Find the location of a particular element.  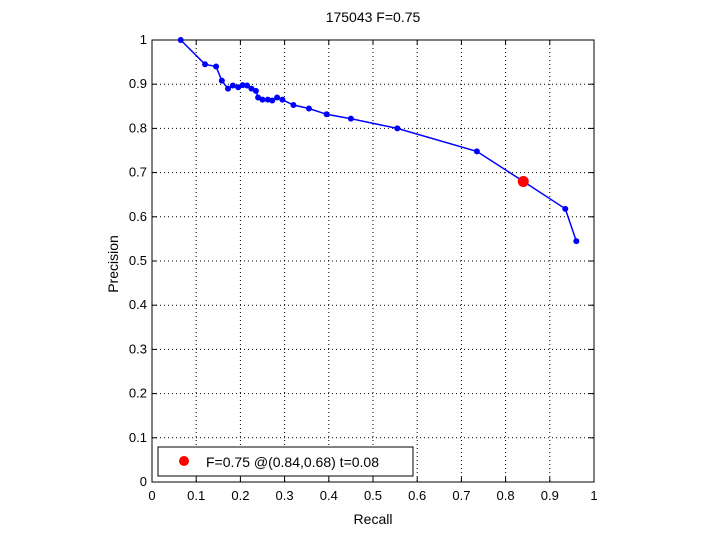

x-axis-label: Recall is located at coordinates (373, 519).